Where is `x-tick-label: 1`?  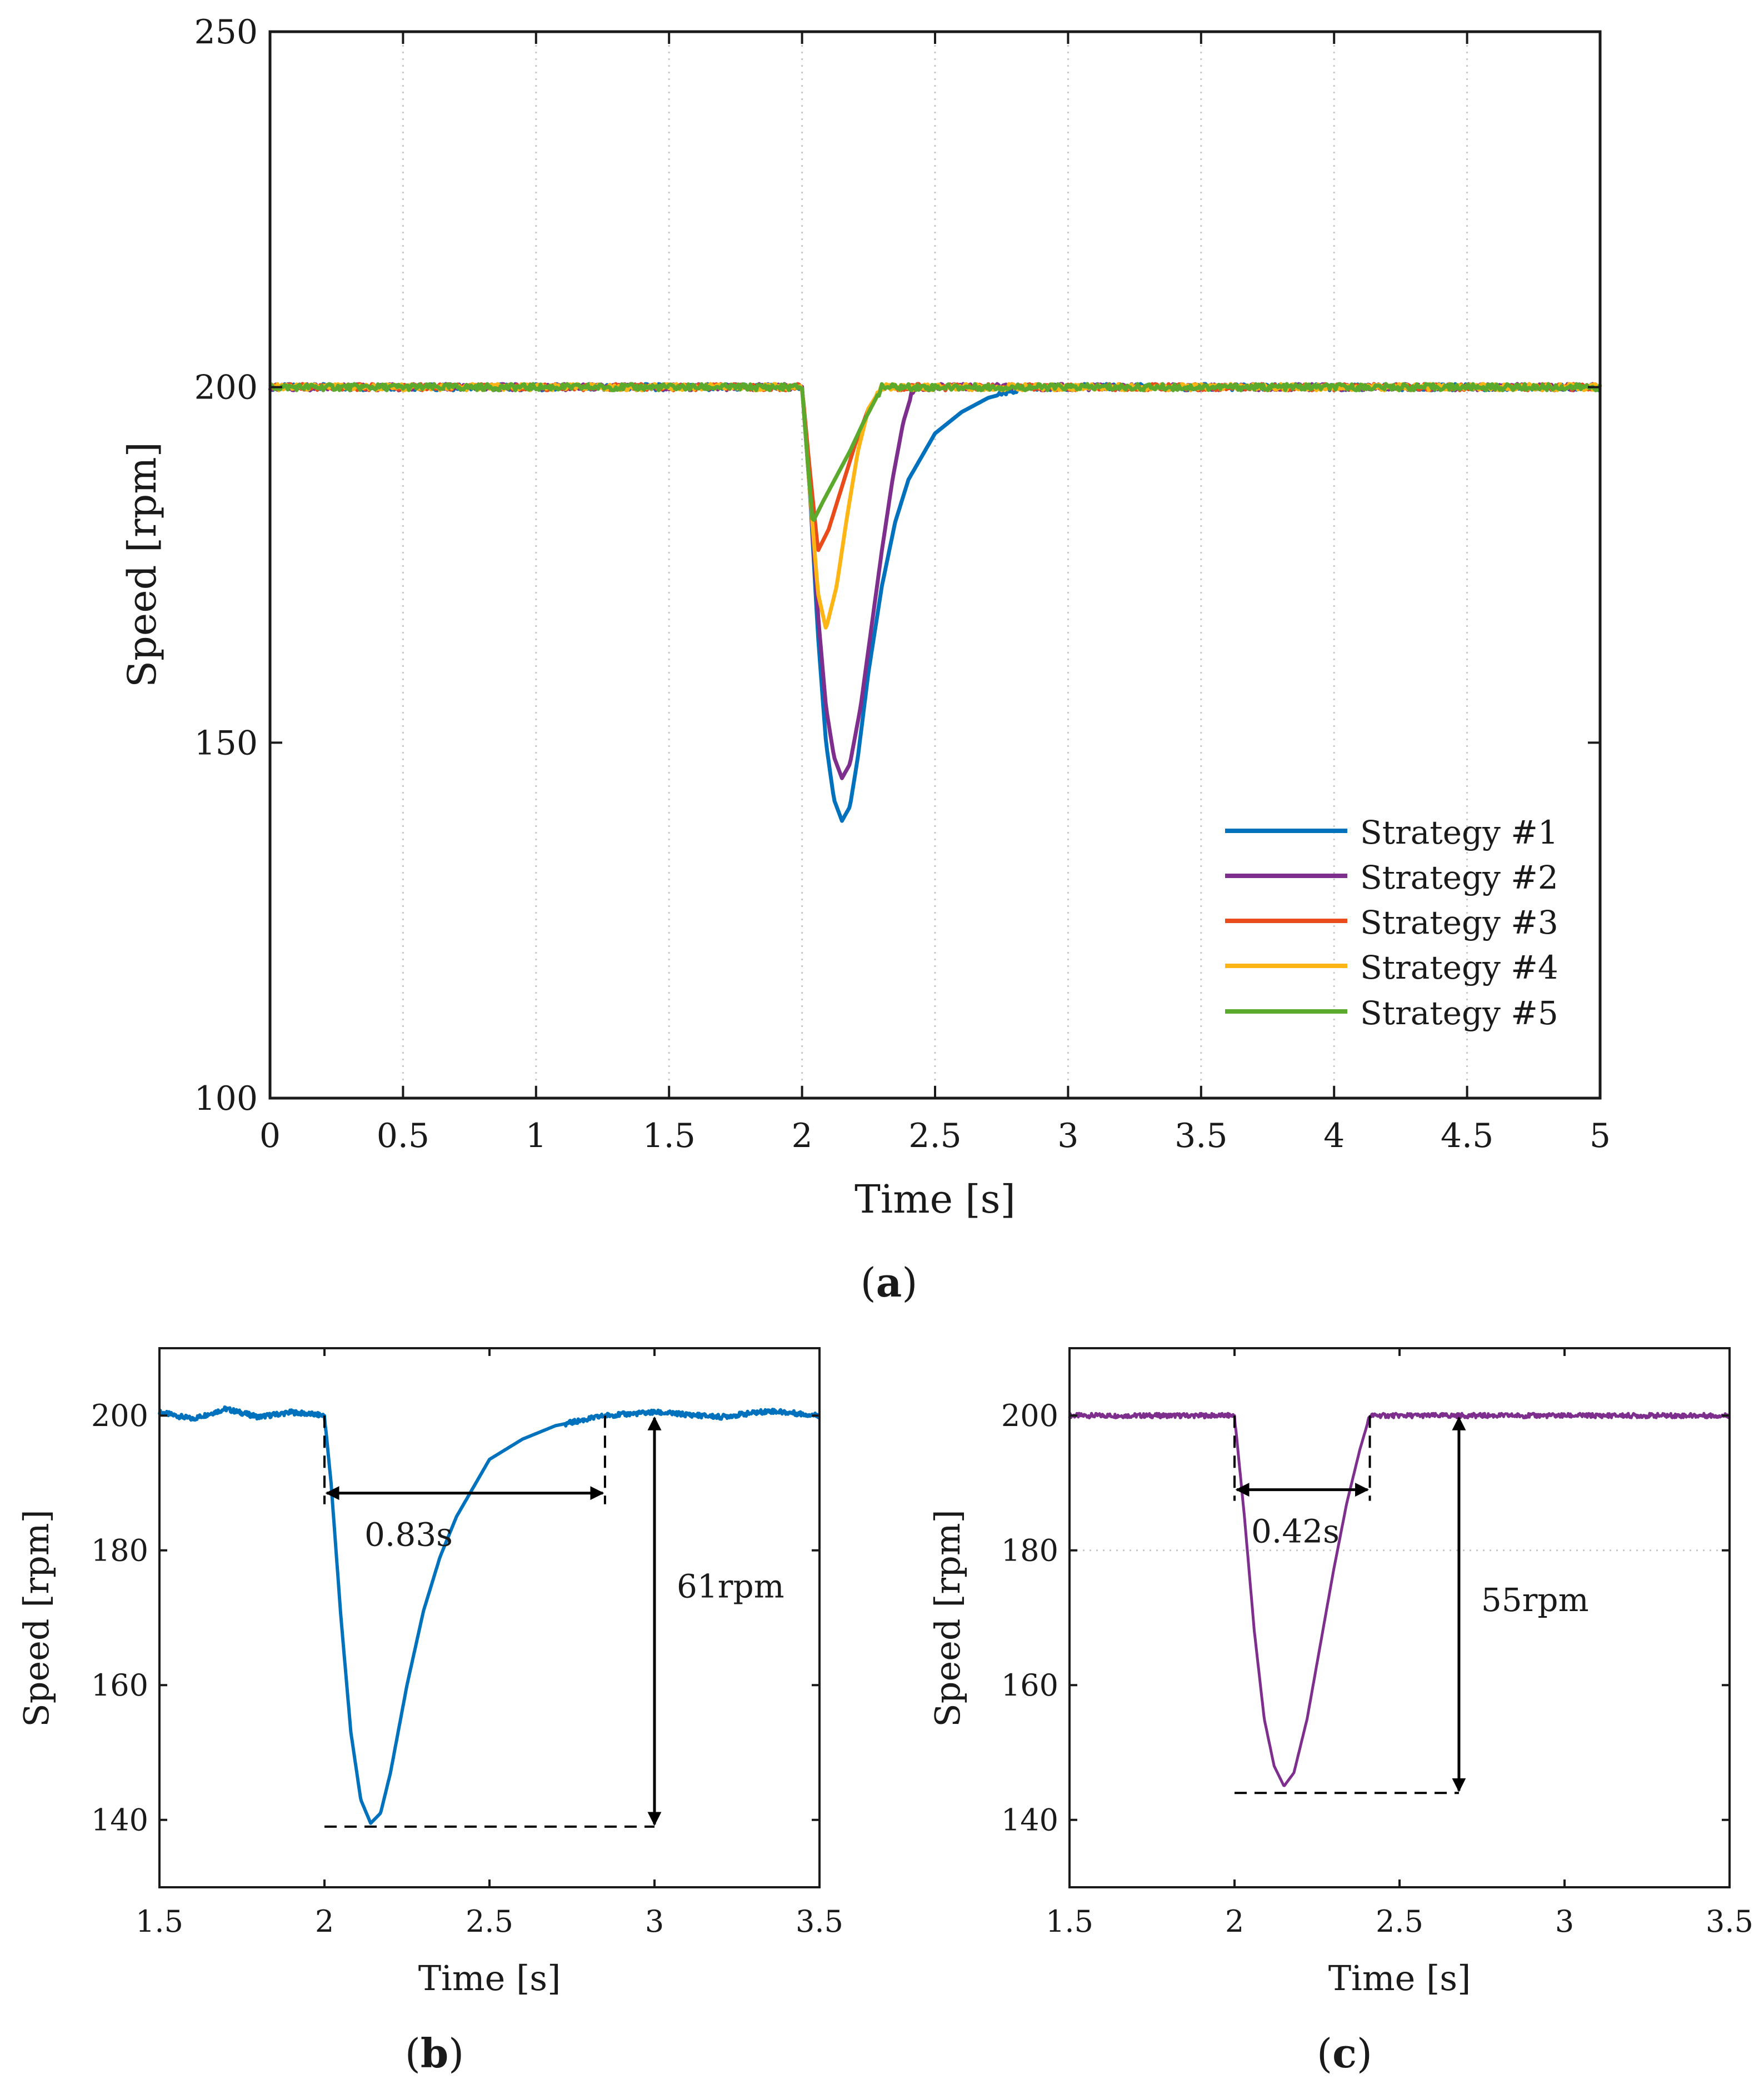 x-tick-label: 1 is located at coordinates (536, 1135).